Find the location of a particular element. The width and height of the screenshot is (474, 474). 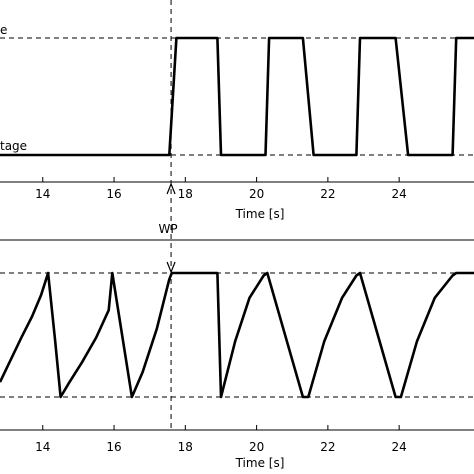

wp-annotation: WP is located at coordinates (168, 215).